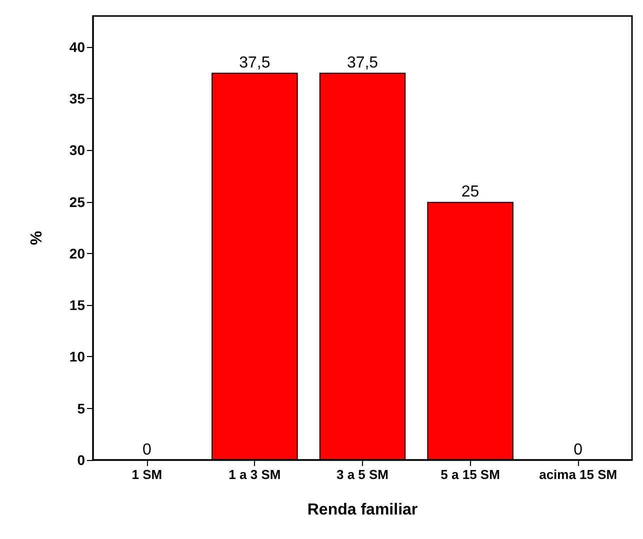  What do you see at coordinates (254, 474) in the screenshot?
I see `x-tick-label: 1 a 3 SM` at bounding box center [254, 474].